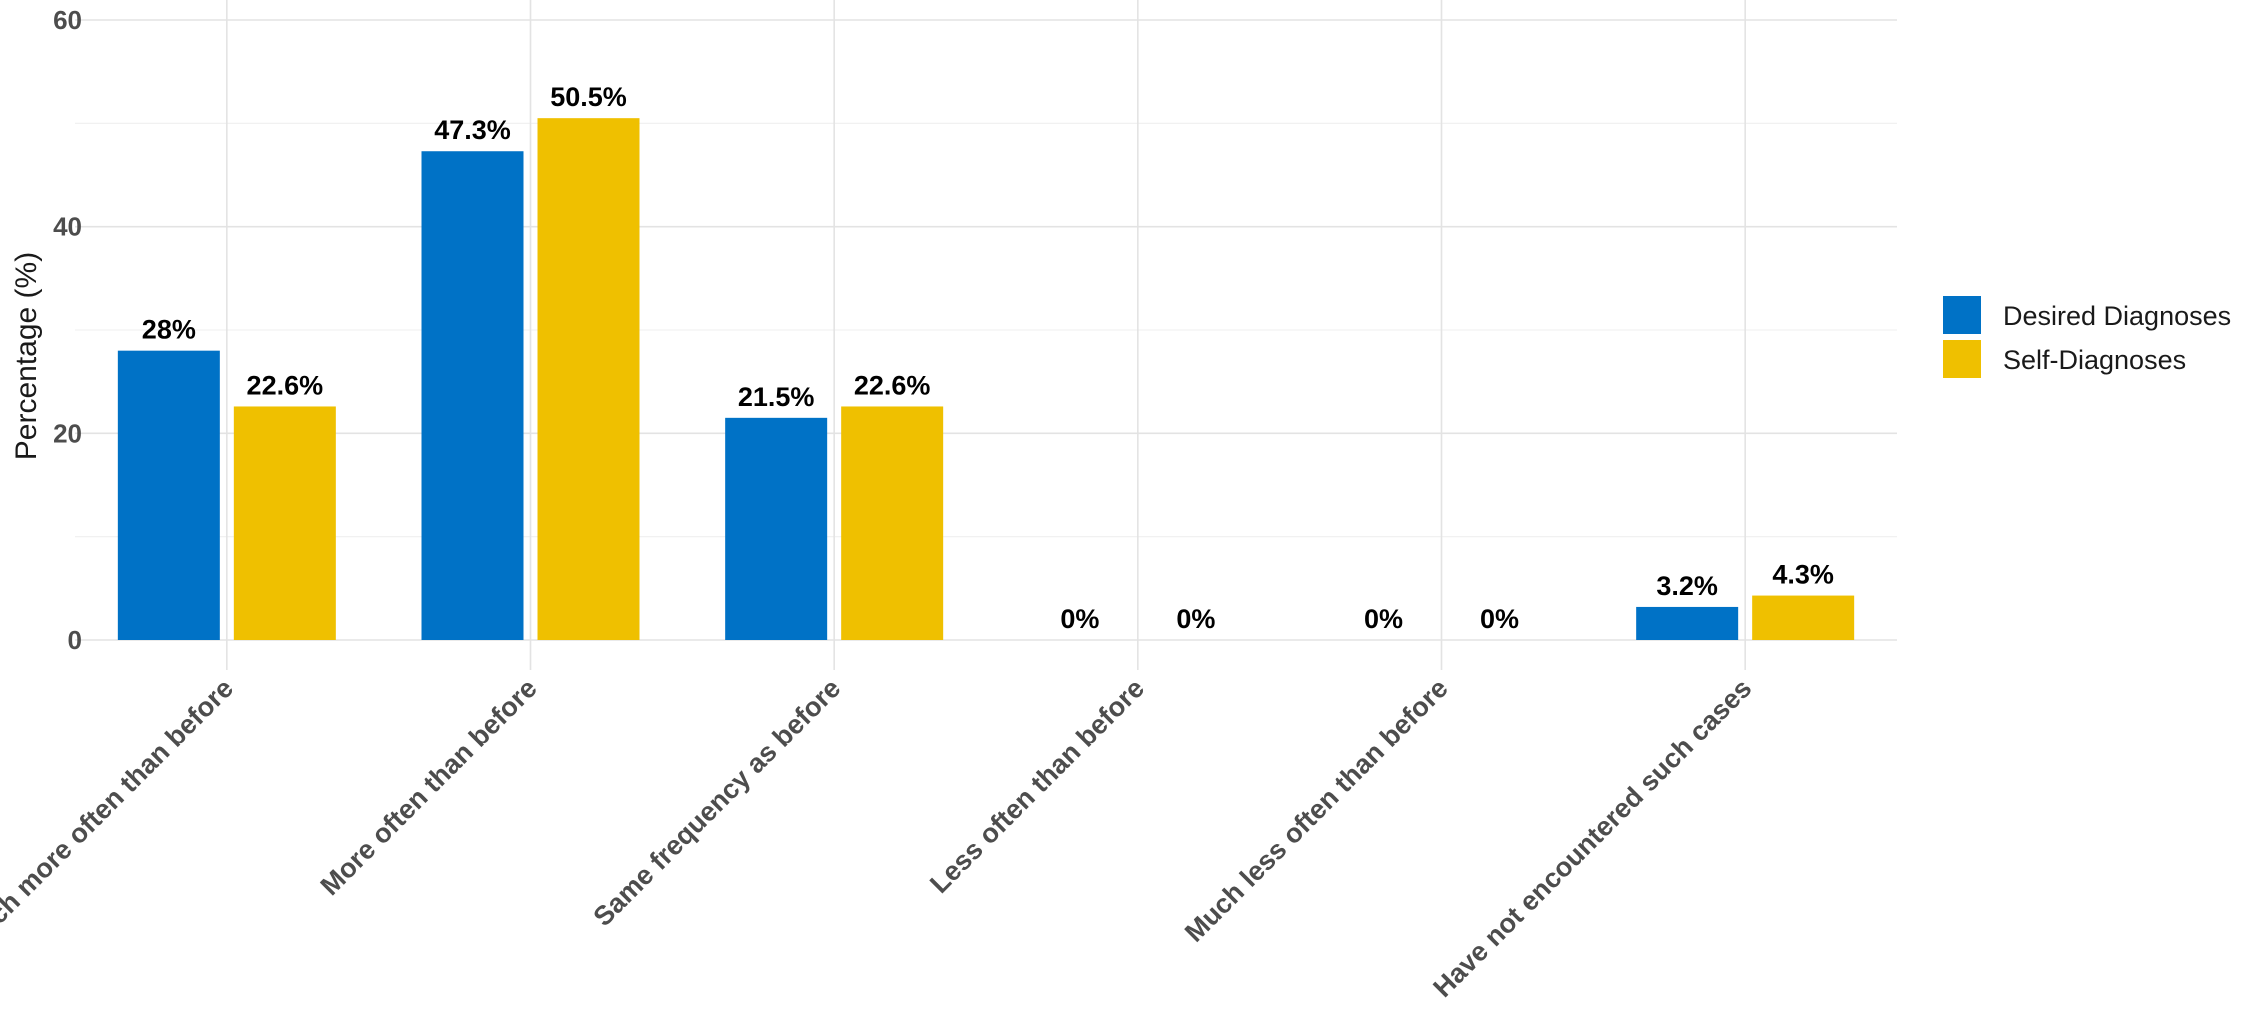 The image size is (2250, 1021). I want to click on data-label: 28%, so click(169, 330).